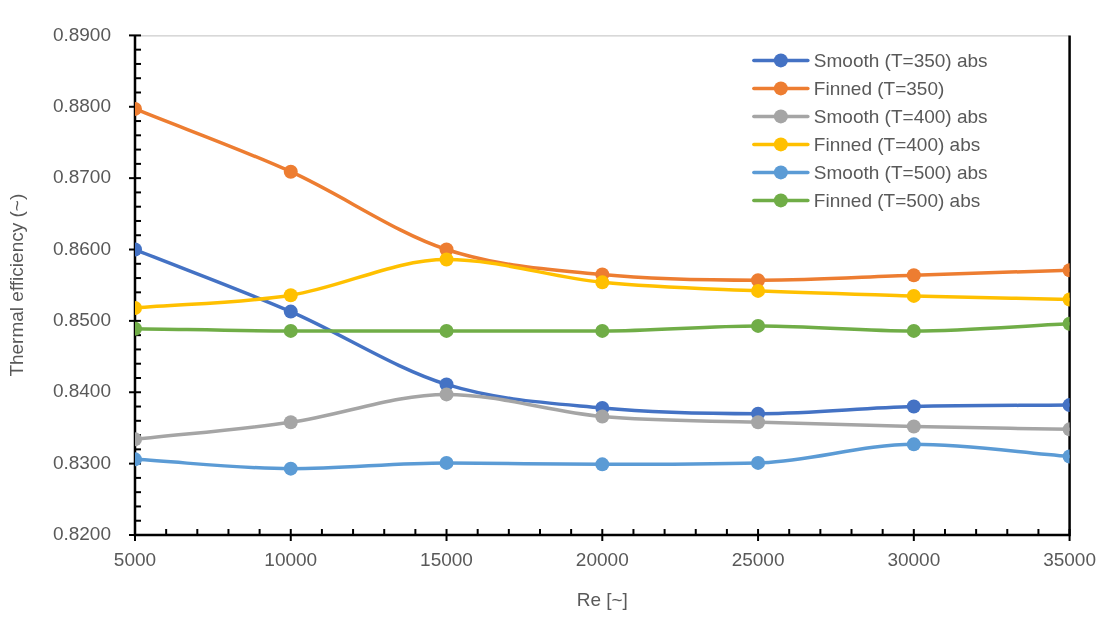 This screenshot has width=1110, height=618. I want to click on y-axis-title: Thermal efficiency (~), so click(16, 285).